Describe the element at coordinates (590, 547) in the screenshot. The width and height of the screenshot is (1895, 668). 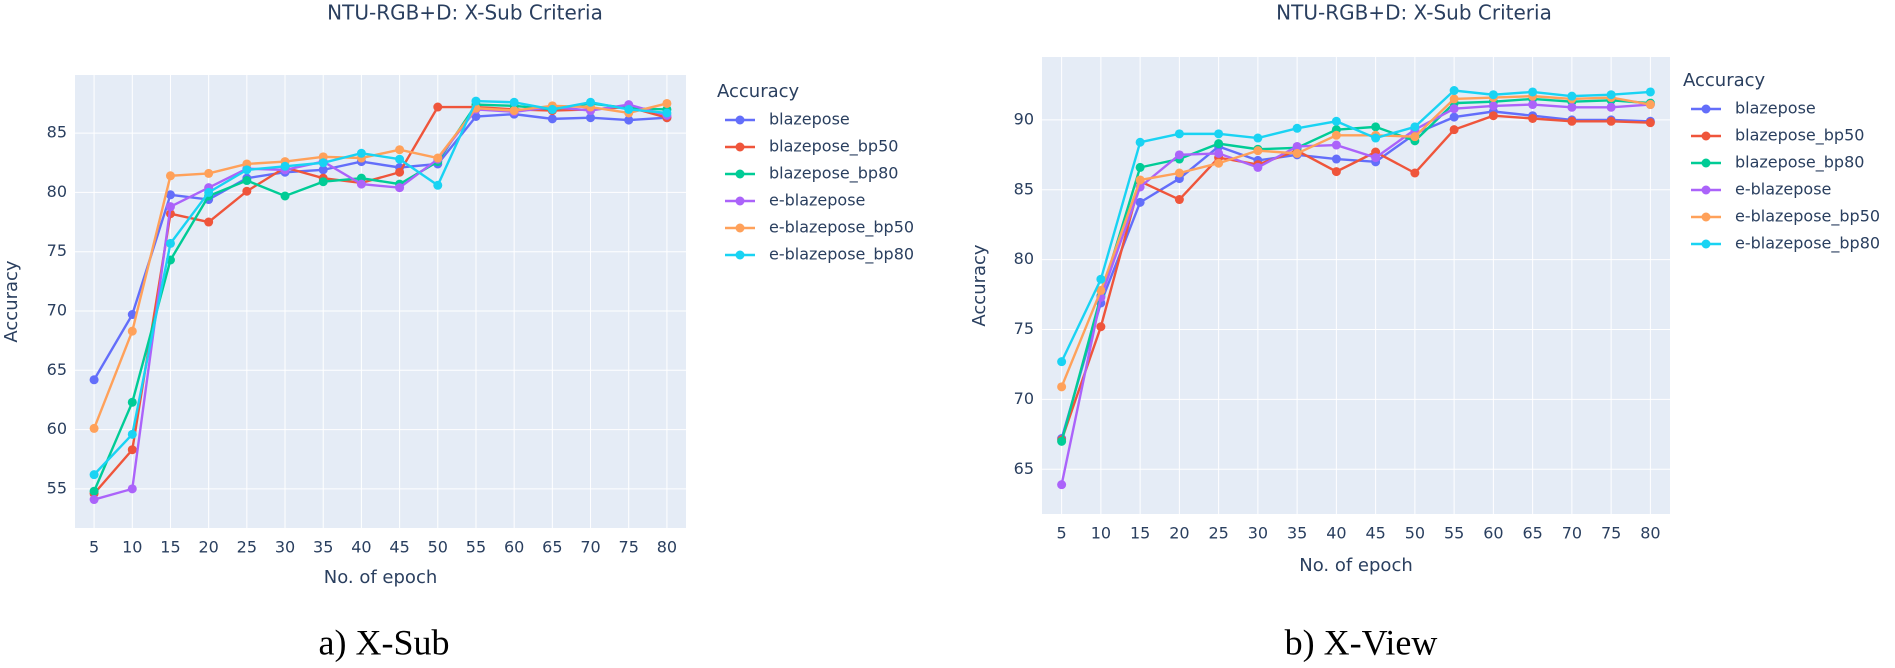
I see `x-tick-label: 70` at that location.